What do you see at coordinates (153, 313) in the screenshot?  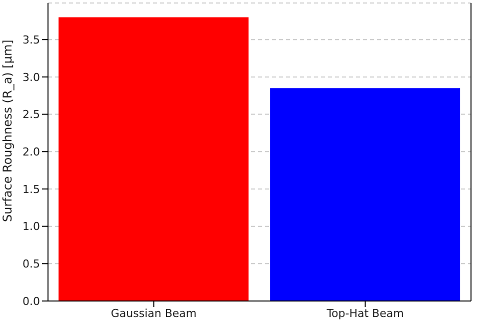 I see `x-tick-label: Gaussian Beam` at bounding box center [153, 313].